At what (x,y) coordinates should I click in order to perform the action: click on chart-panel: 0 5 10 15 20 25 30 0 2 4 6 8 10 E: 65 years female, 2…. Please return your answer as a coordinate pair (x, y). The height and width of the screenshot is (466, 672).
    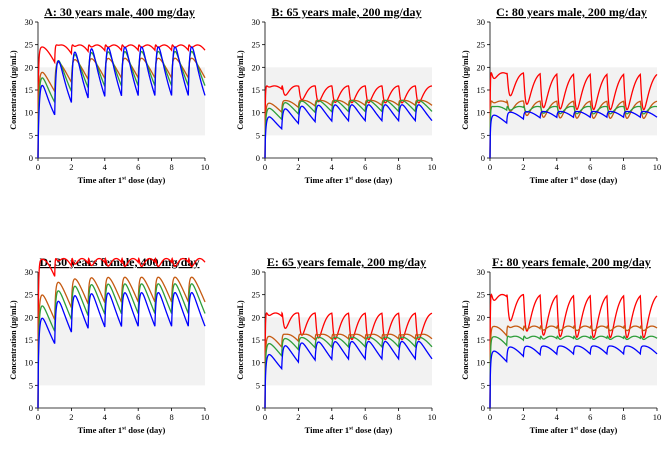
    Looking at the image, I should click on (336, 345).